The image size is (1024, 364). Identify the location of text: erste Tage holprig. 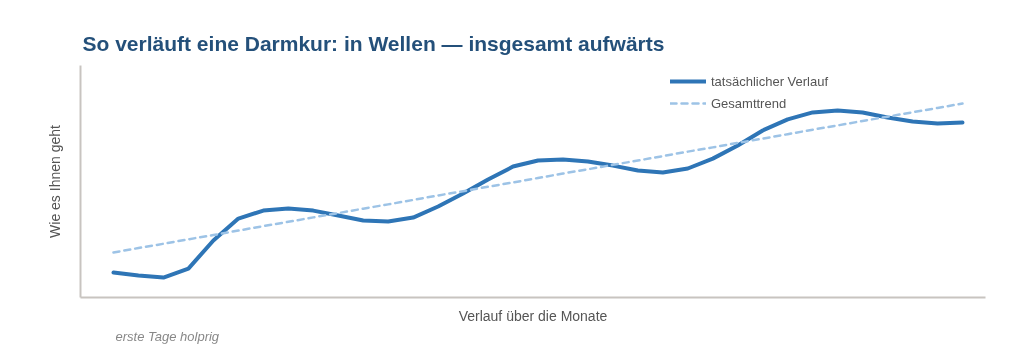
(167, 336).